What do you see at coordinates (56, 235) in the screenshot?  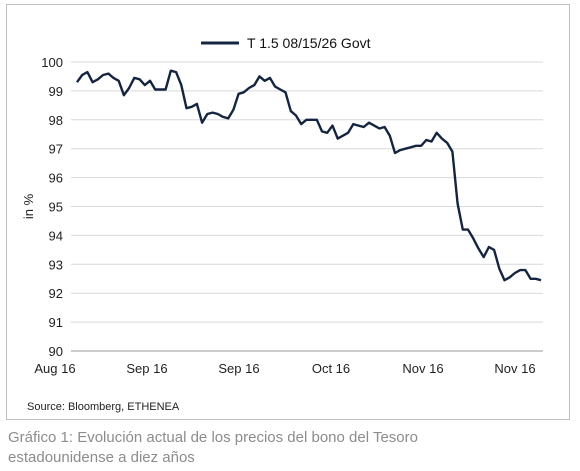 I see `y-tick-label: 94` at bounding box center [56, 235].